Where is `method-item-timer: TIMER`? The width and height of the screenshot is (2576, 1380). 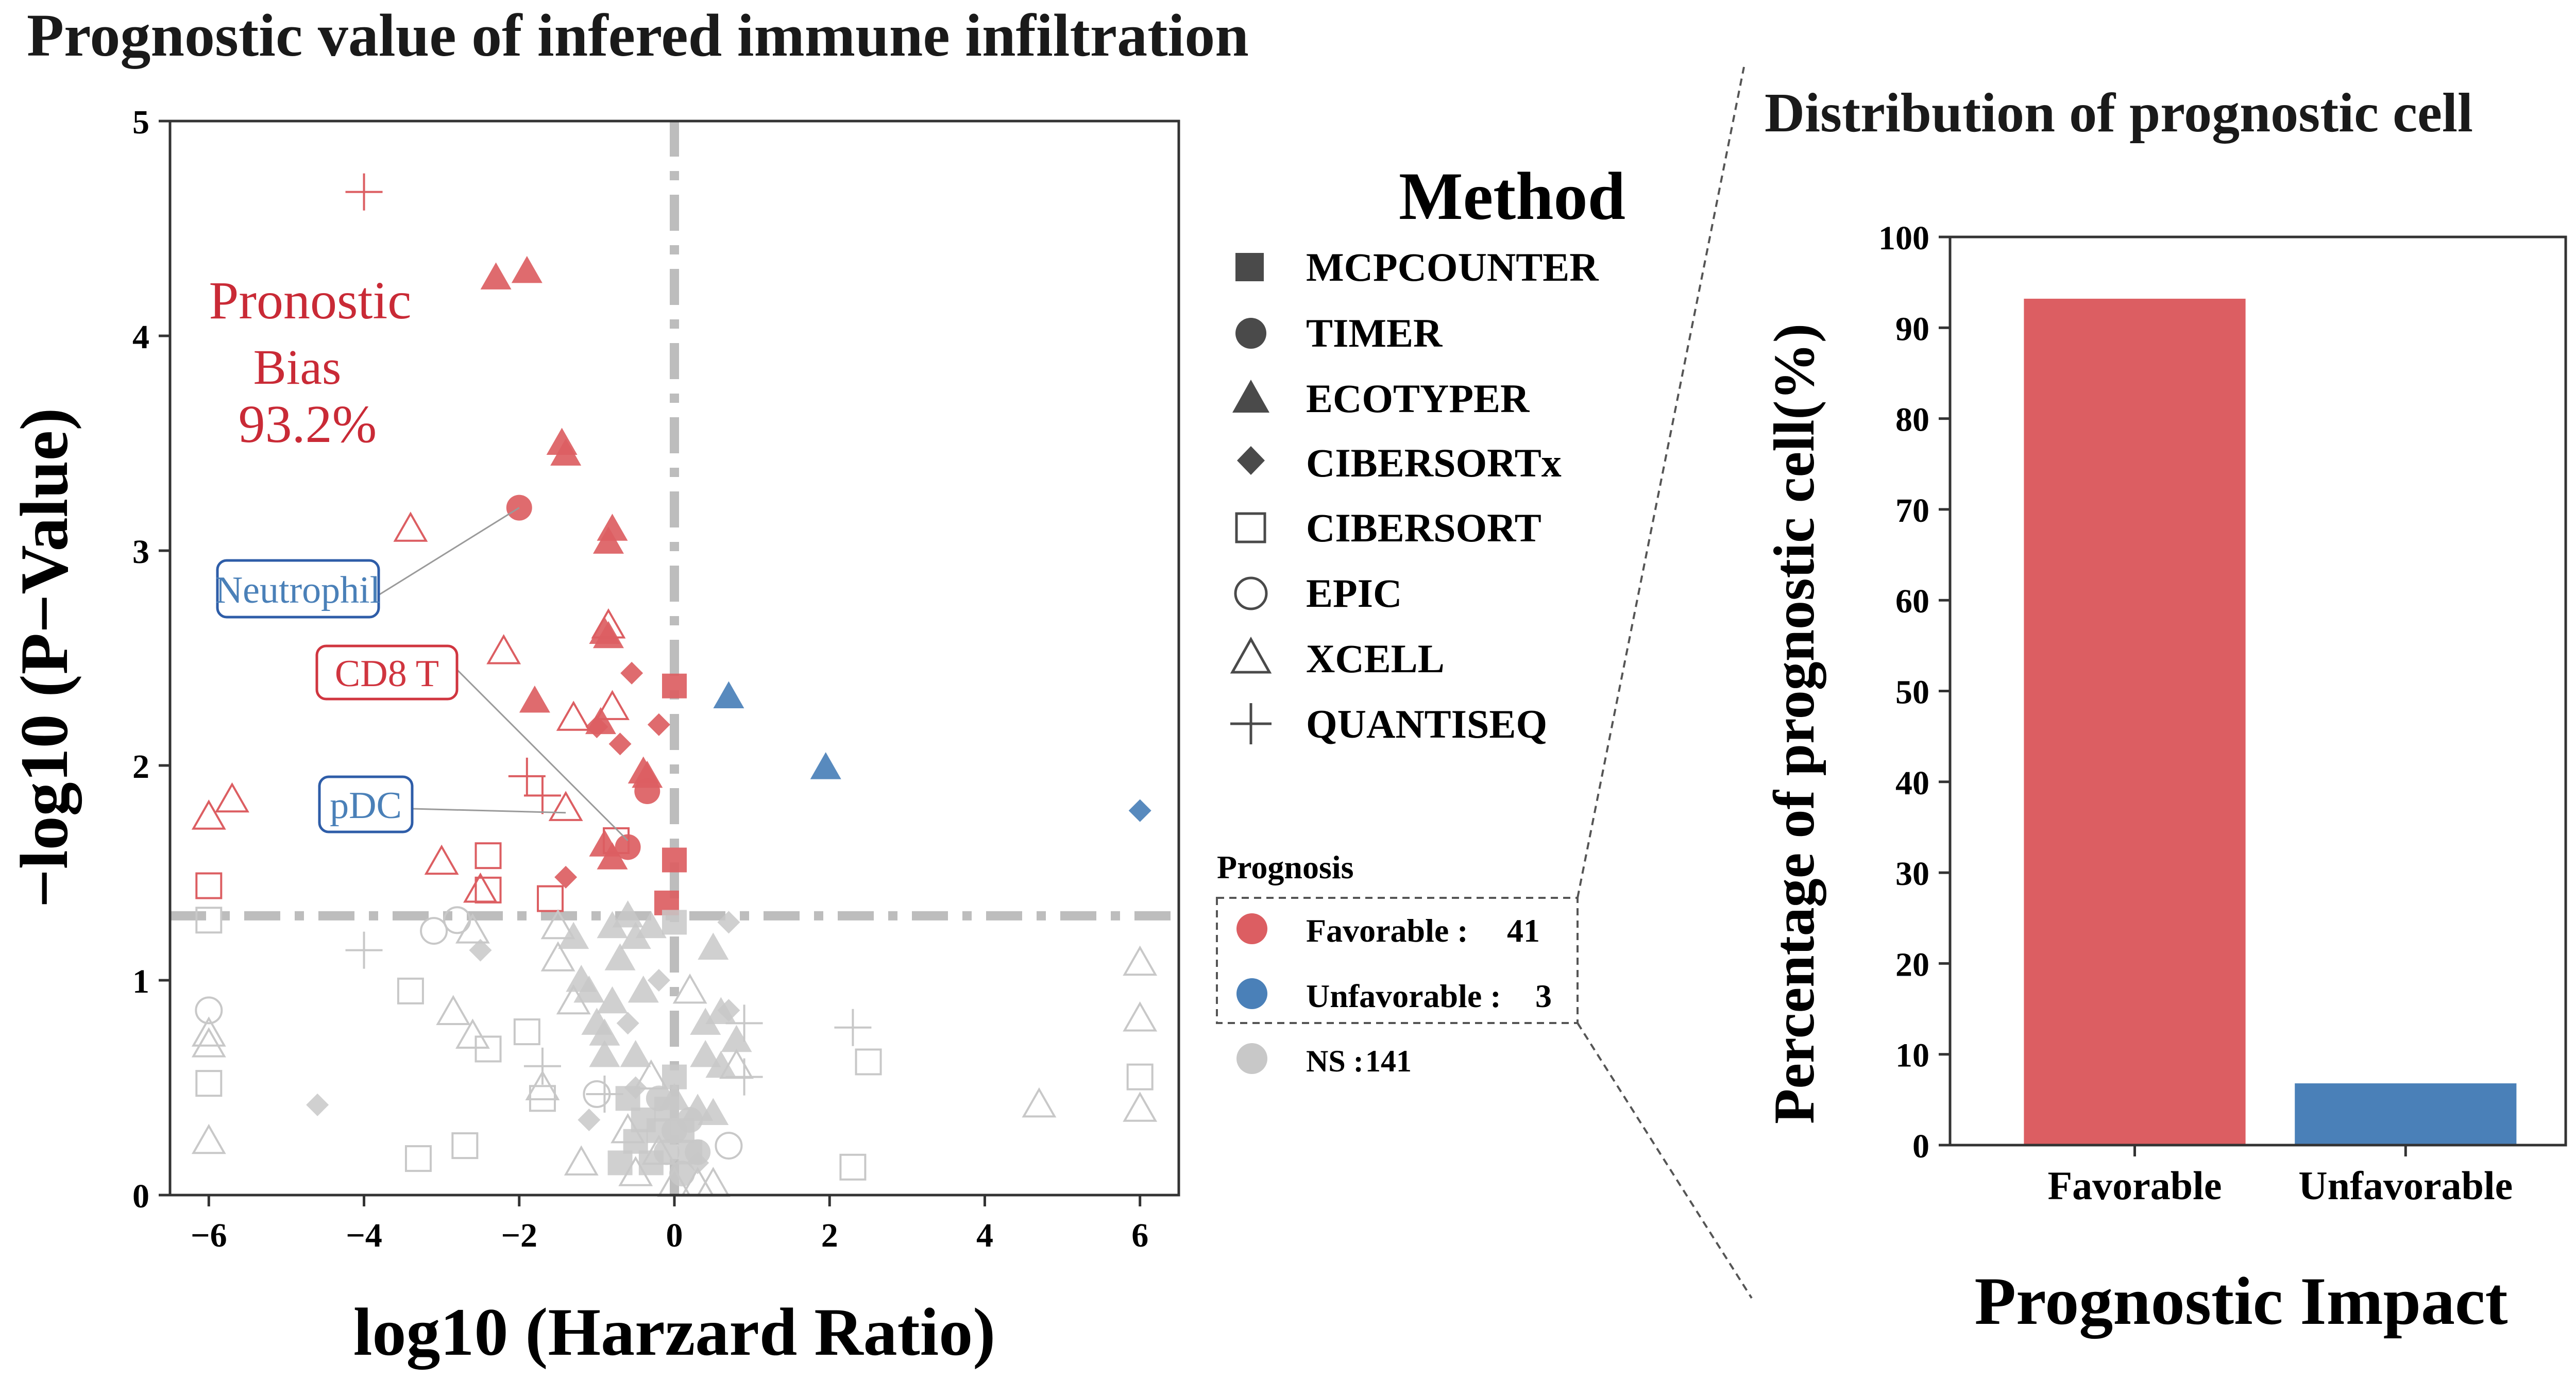 method-item-timer: TIMER is located at coordinates (1339, 333).